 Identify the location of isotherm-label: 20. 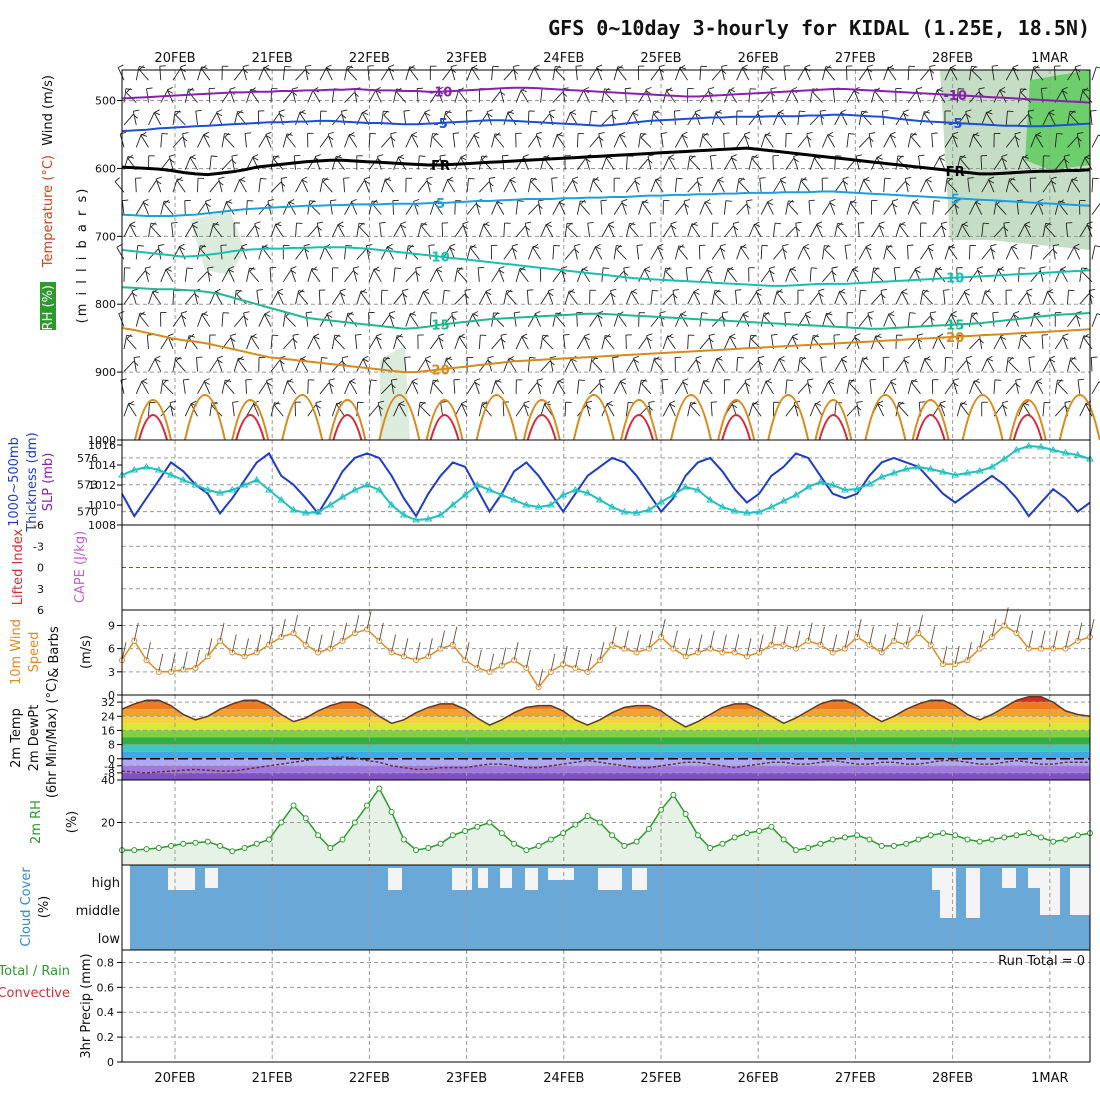
(441, 370).